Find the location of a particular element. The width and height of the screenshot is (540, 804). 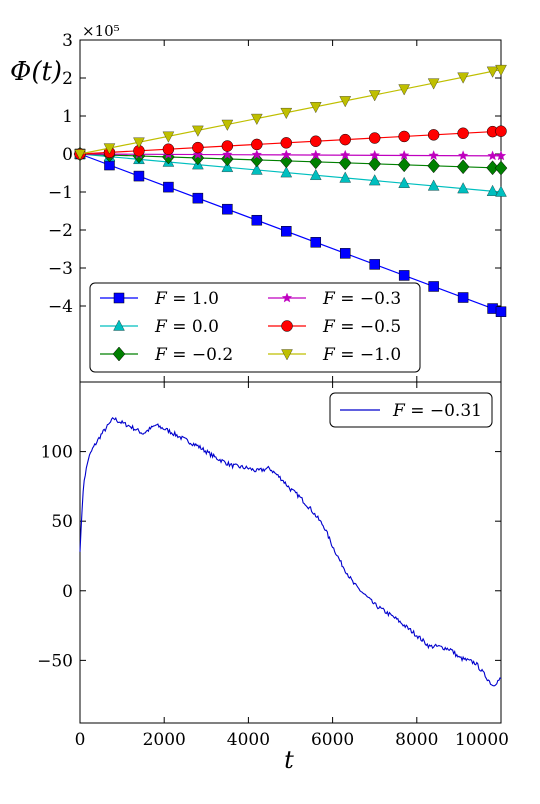

top-legend-box is located at coordinates (255, 327).